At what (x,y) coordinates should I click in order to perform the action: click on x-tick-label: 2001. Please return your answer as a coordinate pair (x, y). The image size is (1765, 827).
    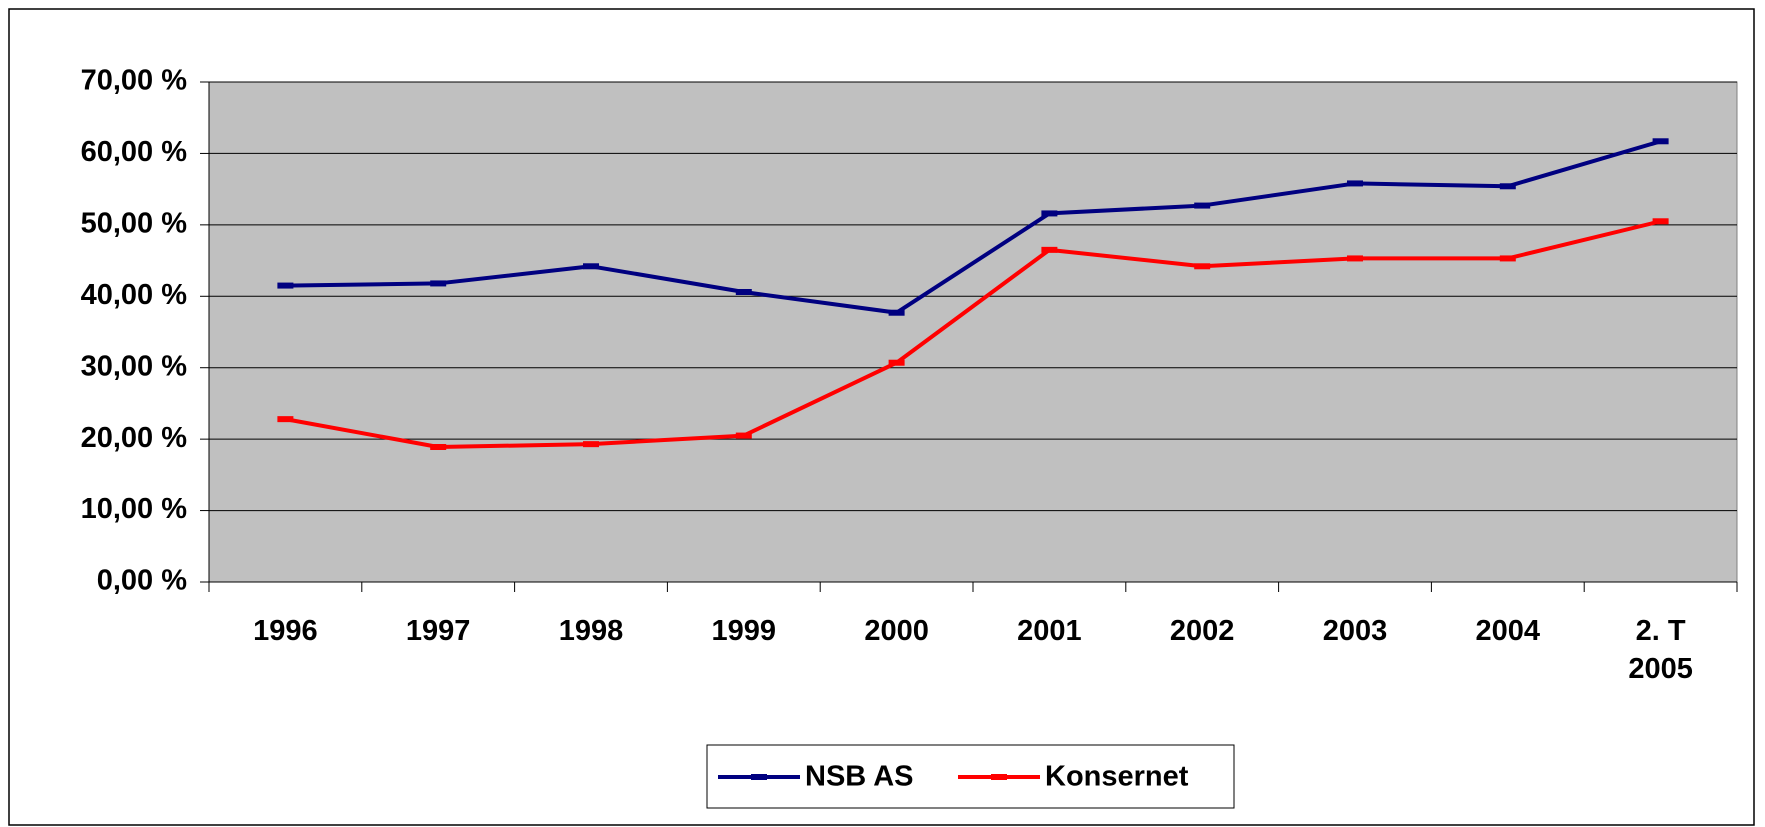
    Looking at the image, I should click on (1049, 631).